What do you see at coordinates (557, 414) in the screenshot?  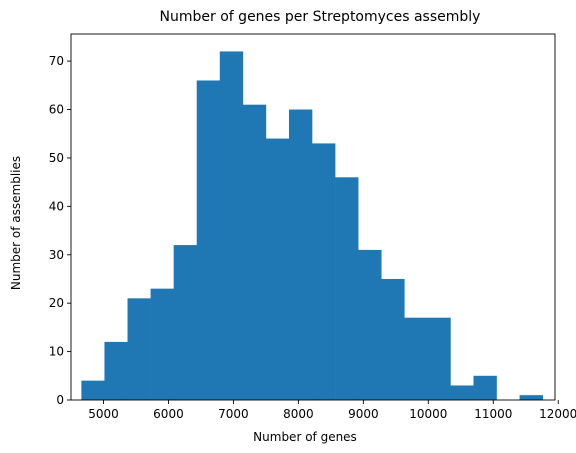 I see `x-tick-label: 12000` at bounding box center [557, 414].